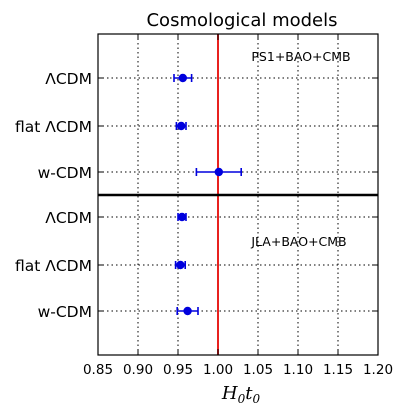  Describe the element at coordinates (298, 370) in the screenshot. I see `x-tick-label: 1.10` at that location.